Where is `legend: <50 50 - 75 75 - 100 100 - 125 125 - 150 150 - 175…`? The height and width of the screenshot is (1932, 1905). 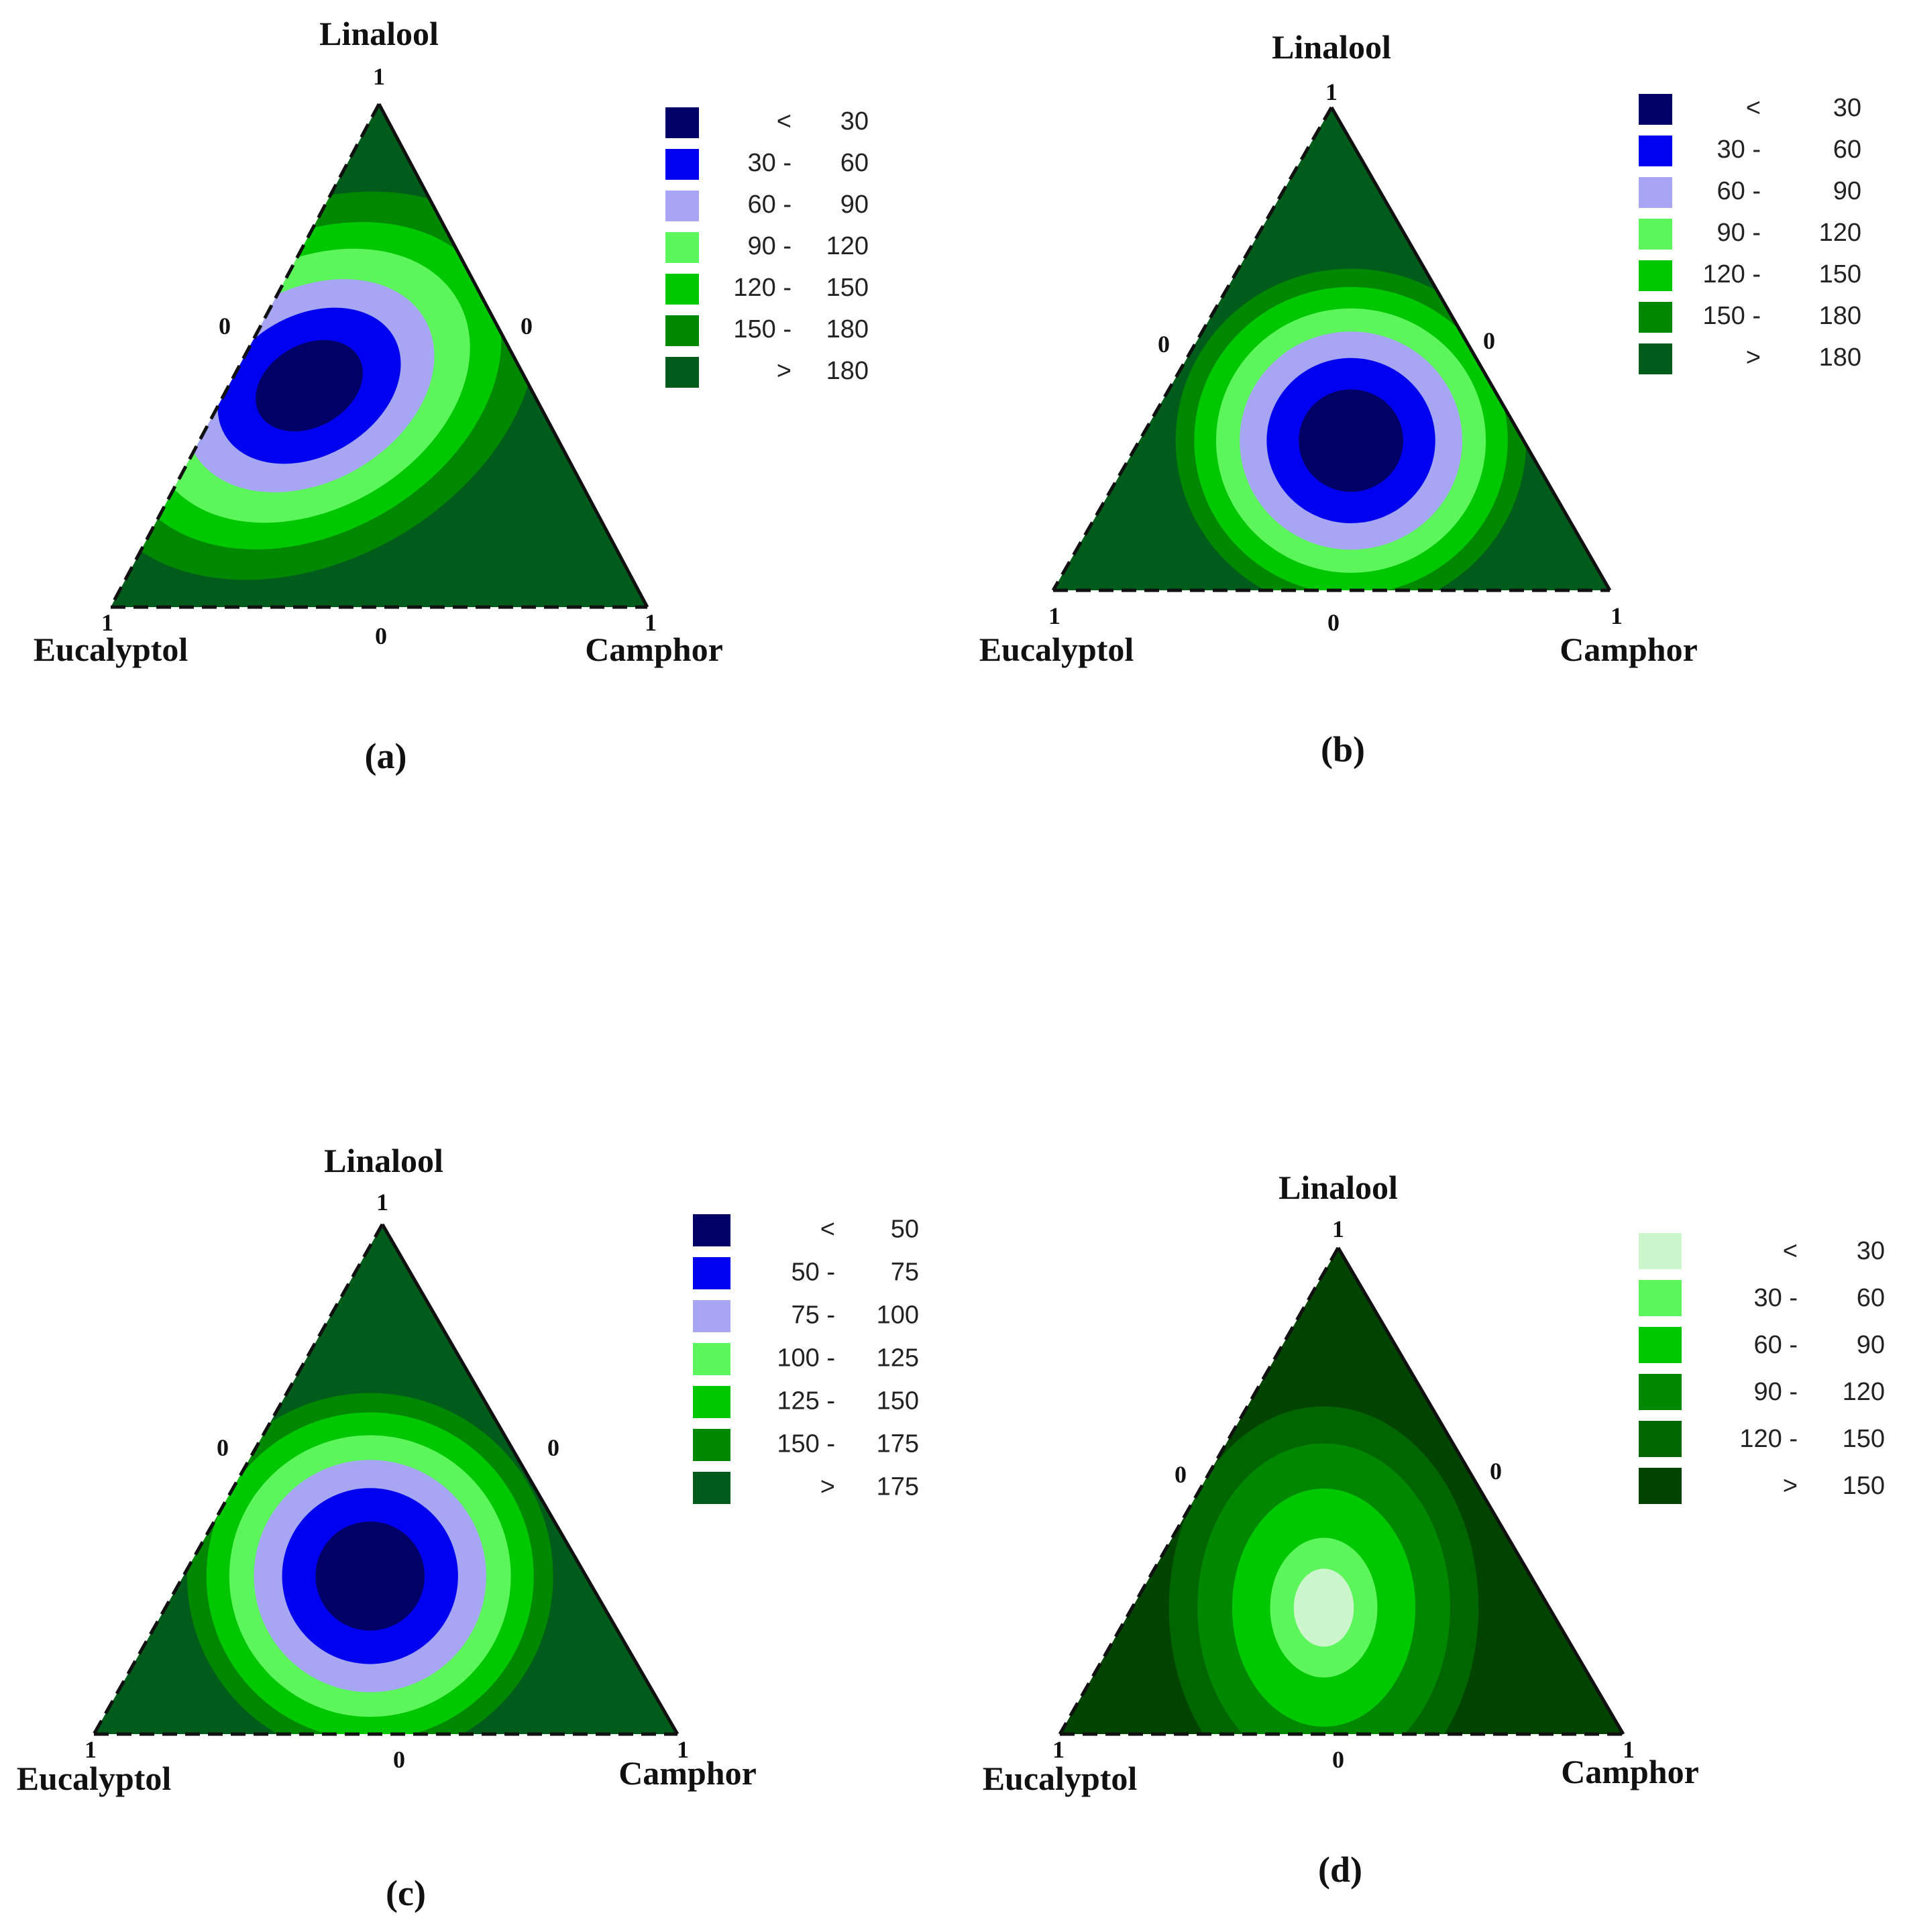 legend: <50 50 - 75 75 - 100 100 - 125 125 - 150 150 - 175… is located at coordinates (806, 1359).